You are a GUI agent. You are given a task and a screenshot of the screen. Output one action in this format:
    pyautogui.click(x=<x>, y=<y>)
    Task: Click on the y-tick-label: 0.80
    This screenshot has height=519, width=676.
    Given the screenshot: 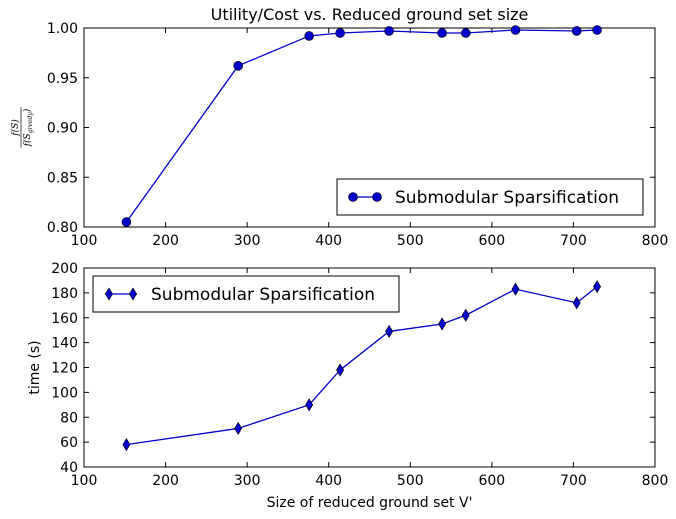 What is the action you would take?
    pyautogui.click(x=62, y=228)
    